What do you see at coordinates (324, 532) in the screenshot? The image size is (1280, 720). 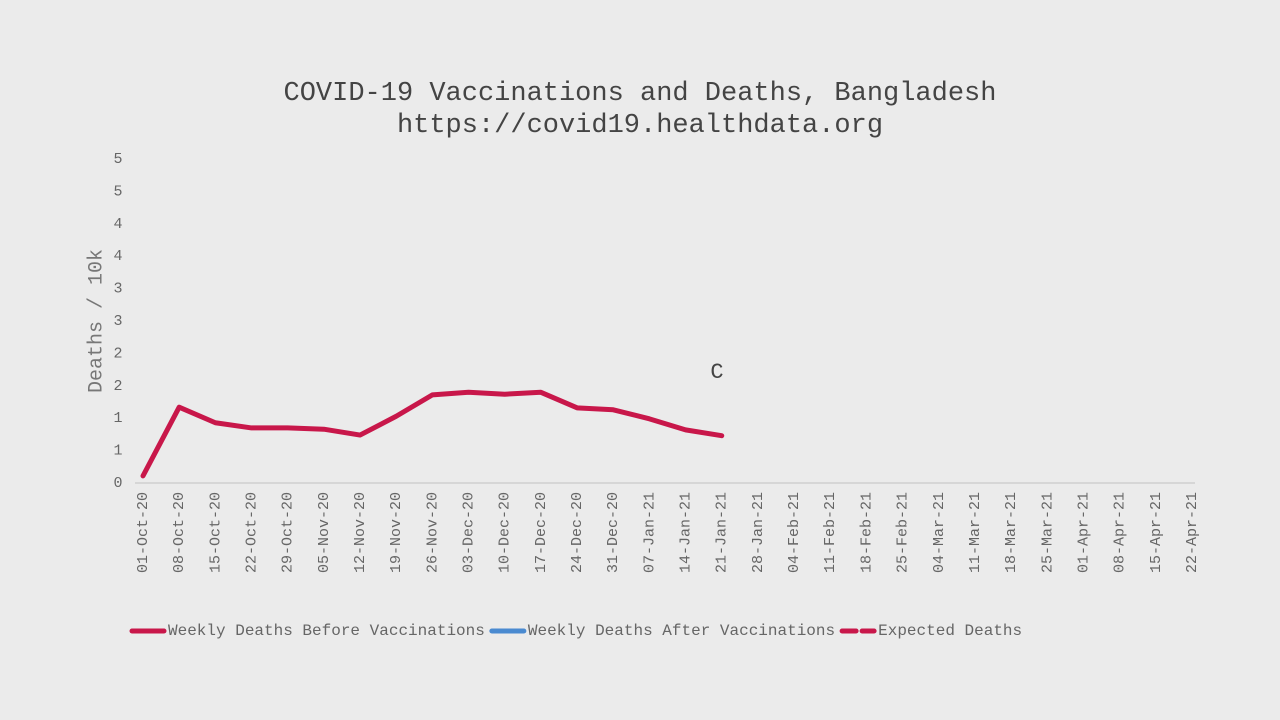 I see `x-tick-label: 05-Nov-20` at bounding box center [324, 532].